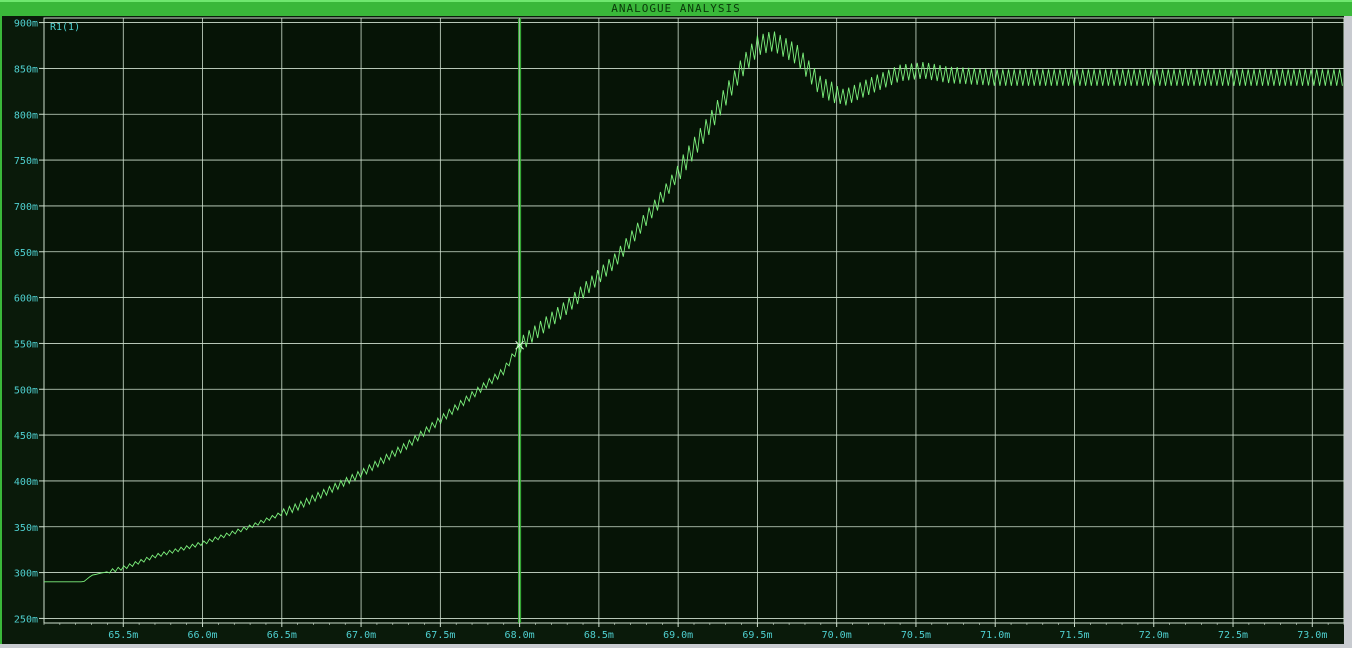  What do you see at coordinates (599, 635) in the screenshot?
I see `x-tick-label: 68.5m` at bounding box center [599, 635].